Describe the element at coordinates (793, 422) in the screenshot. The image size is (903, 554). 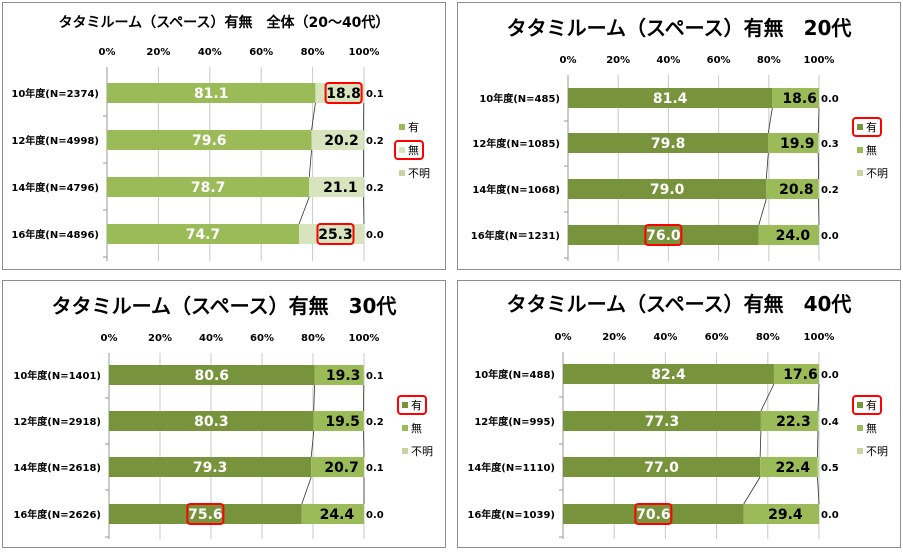
I see `data-label-no: 22.3` at that location.